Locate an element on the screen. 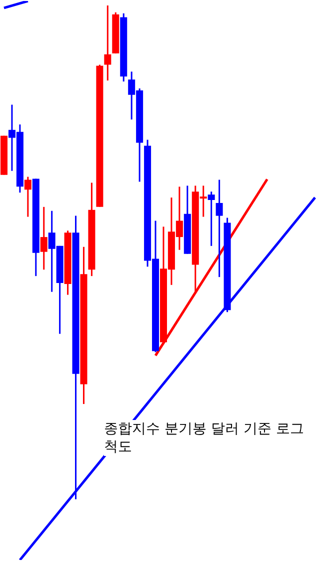  annotation: 종합지수 분기봉 달러 기준 로그 척도 is located at coordinates (206, 438).